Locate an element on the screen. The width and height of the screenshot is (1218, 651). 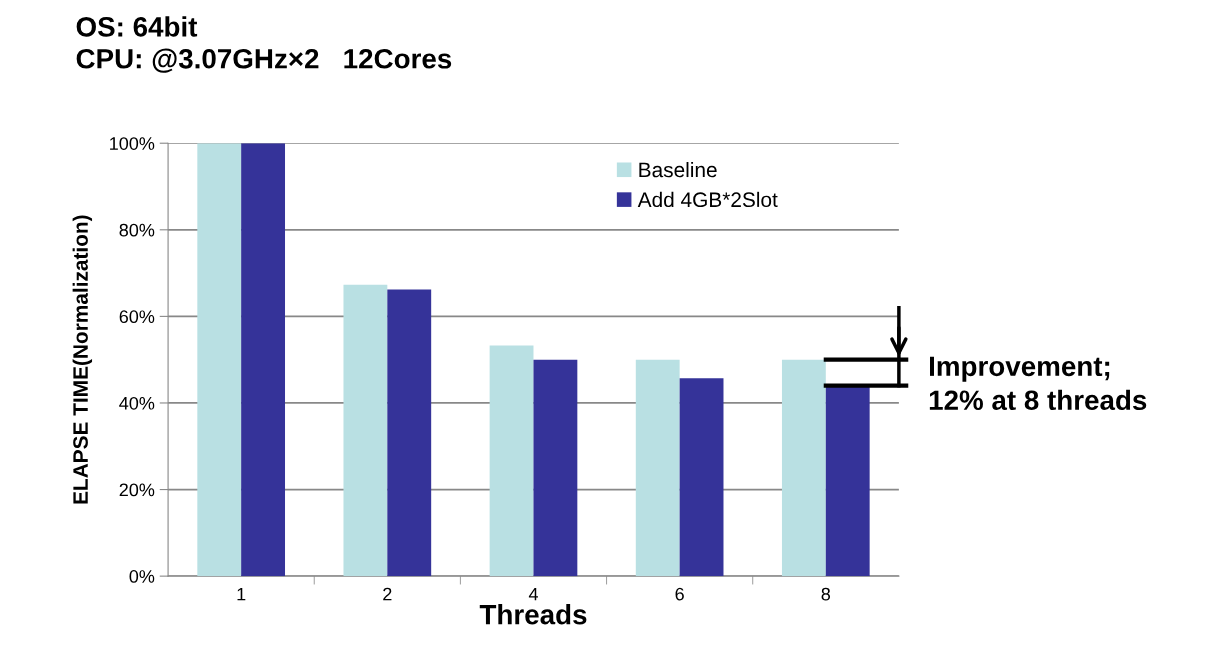
y-tick-label: 100% is located at coordinates (132, 143).